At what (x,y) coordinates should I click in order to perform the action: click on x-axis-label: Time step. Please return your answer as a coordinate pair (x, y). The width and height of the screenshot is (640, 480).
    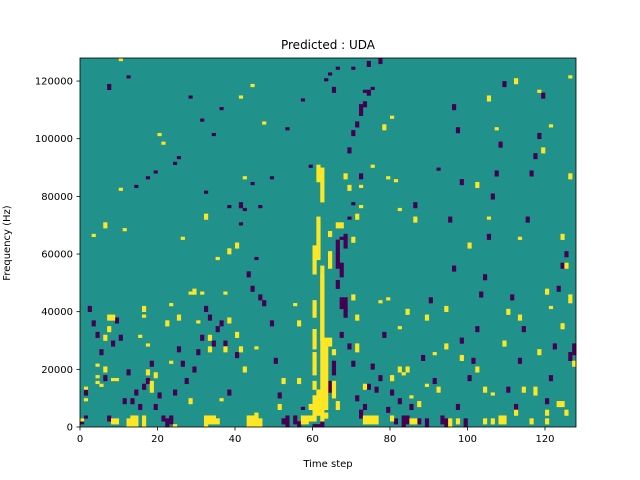
    Looking at the image, I should click on (327, 464).